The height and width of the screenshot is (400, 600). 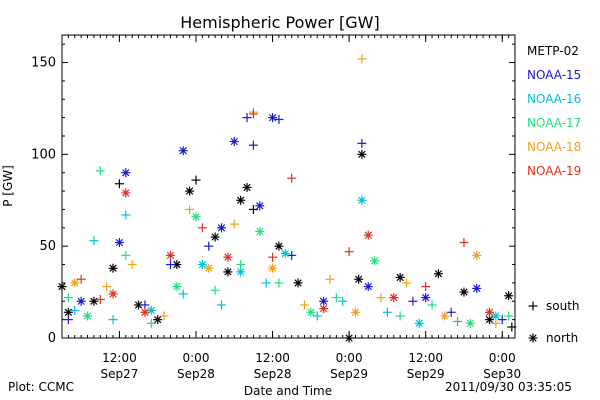 What do you see at coordinates (43, 63) in the screenshot?
I see `y-tick-label: 150` at bounding box center [43, 63].